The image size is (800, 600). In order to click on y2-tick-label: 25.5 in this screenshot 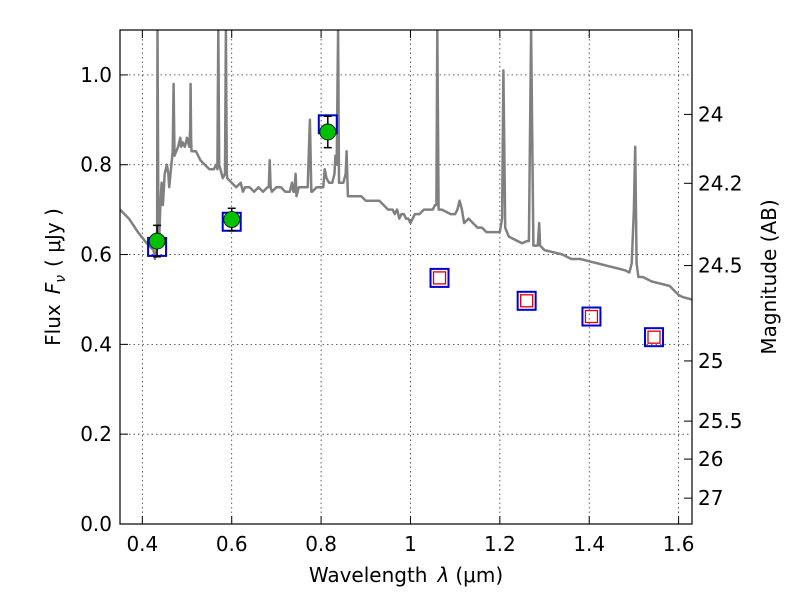, I will do `click(720, 421)`.